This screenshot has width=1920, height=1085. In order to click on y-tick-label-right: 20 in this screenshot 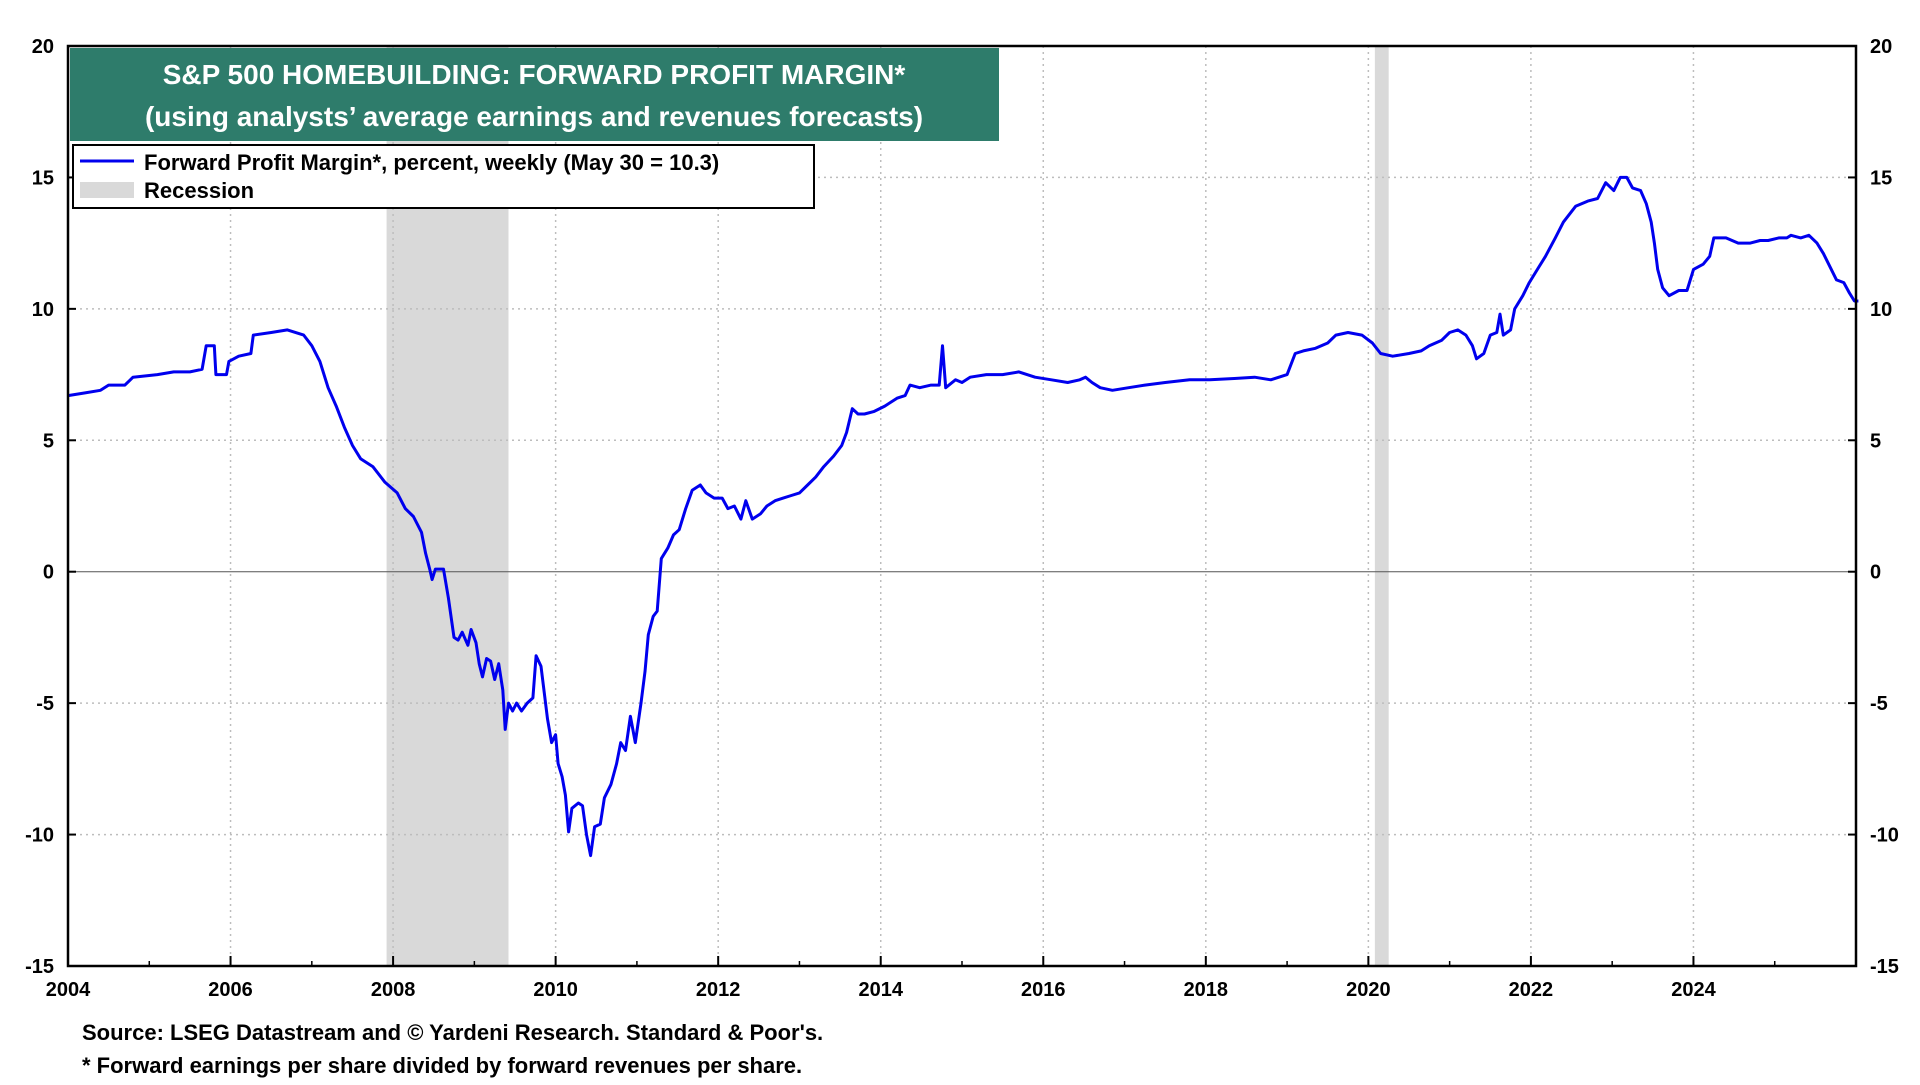, I will do `click(1881, 47)`.